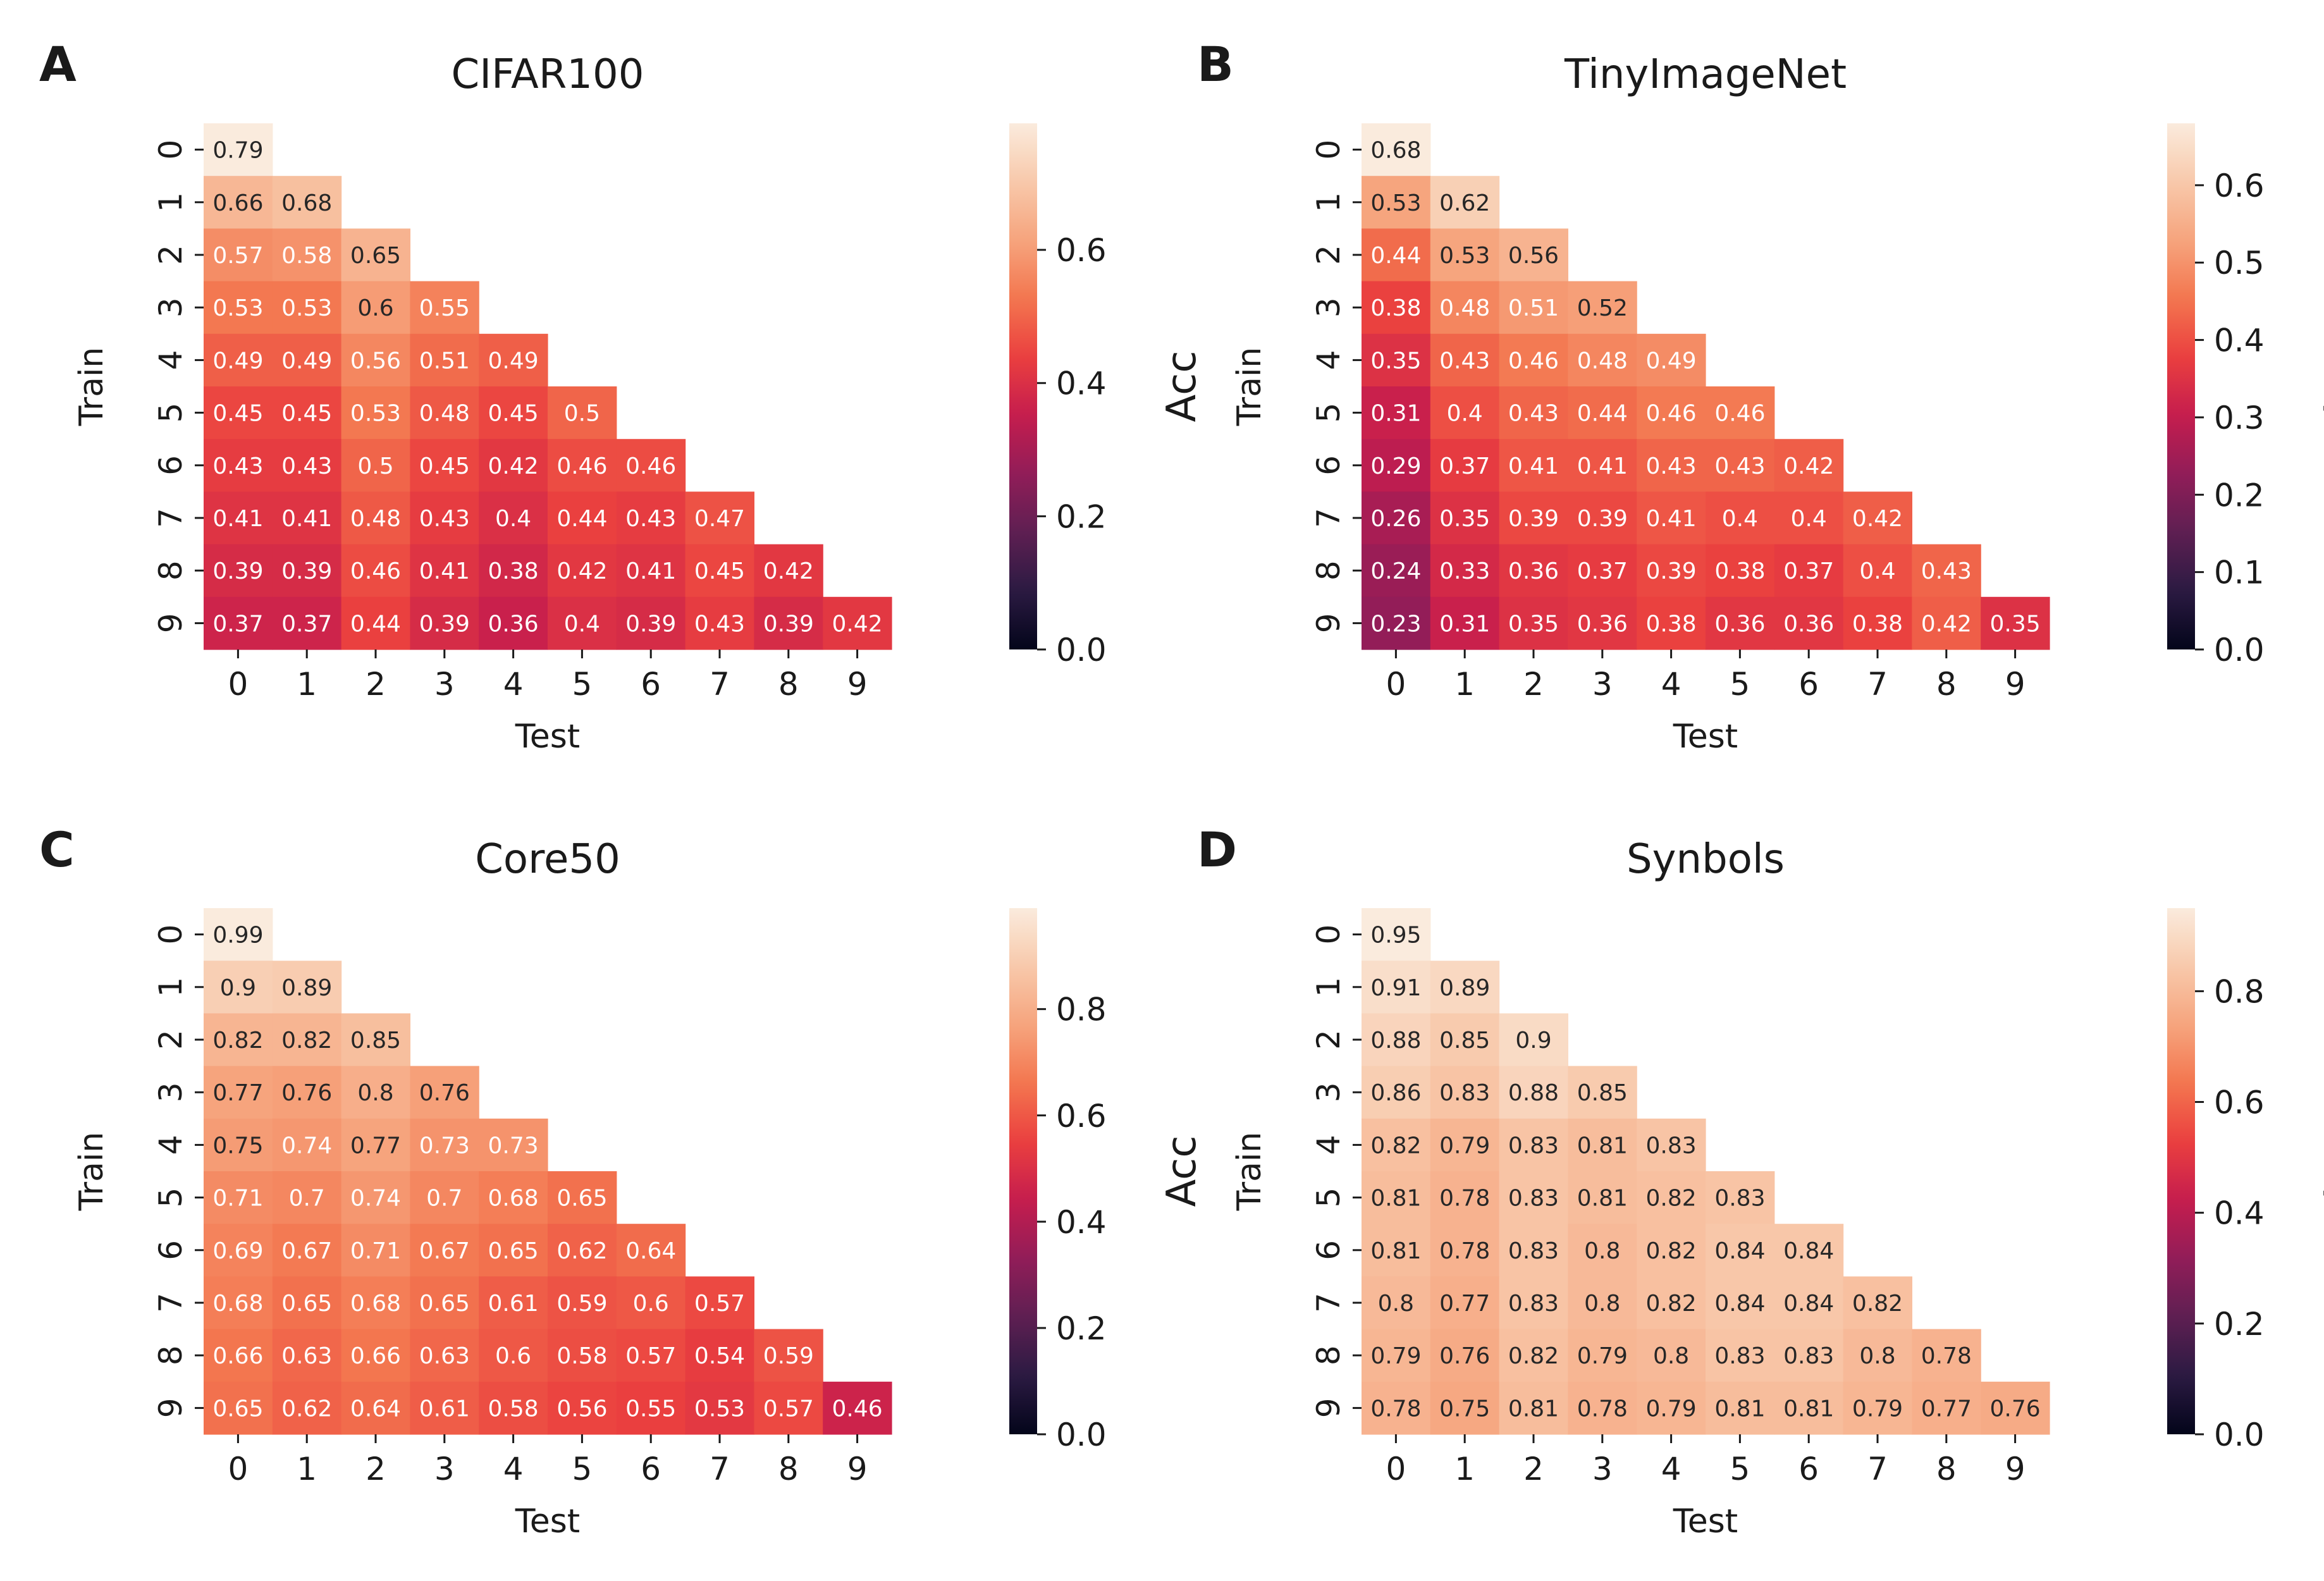 The height and width of the screenshot is (1581, 2324). Describe the element at coordinates (444, 308) in the screenshot. I see `cell-value-label: 0.55` at that location.